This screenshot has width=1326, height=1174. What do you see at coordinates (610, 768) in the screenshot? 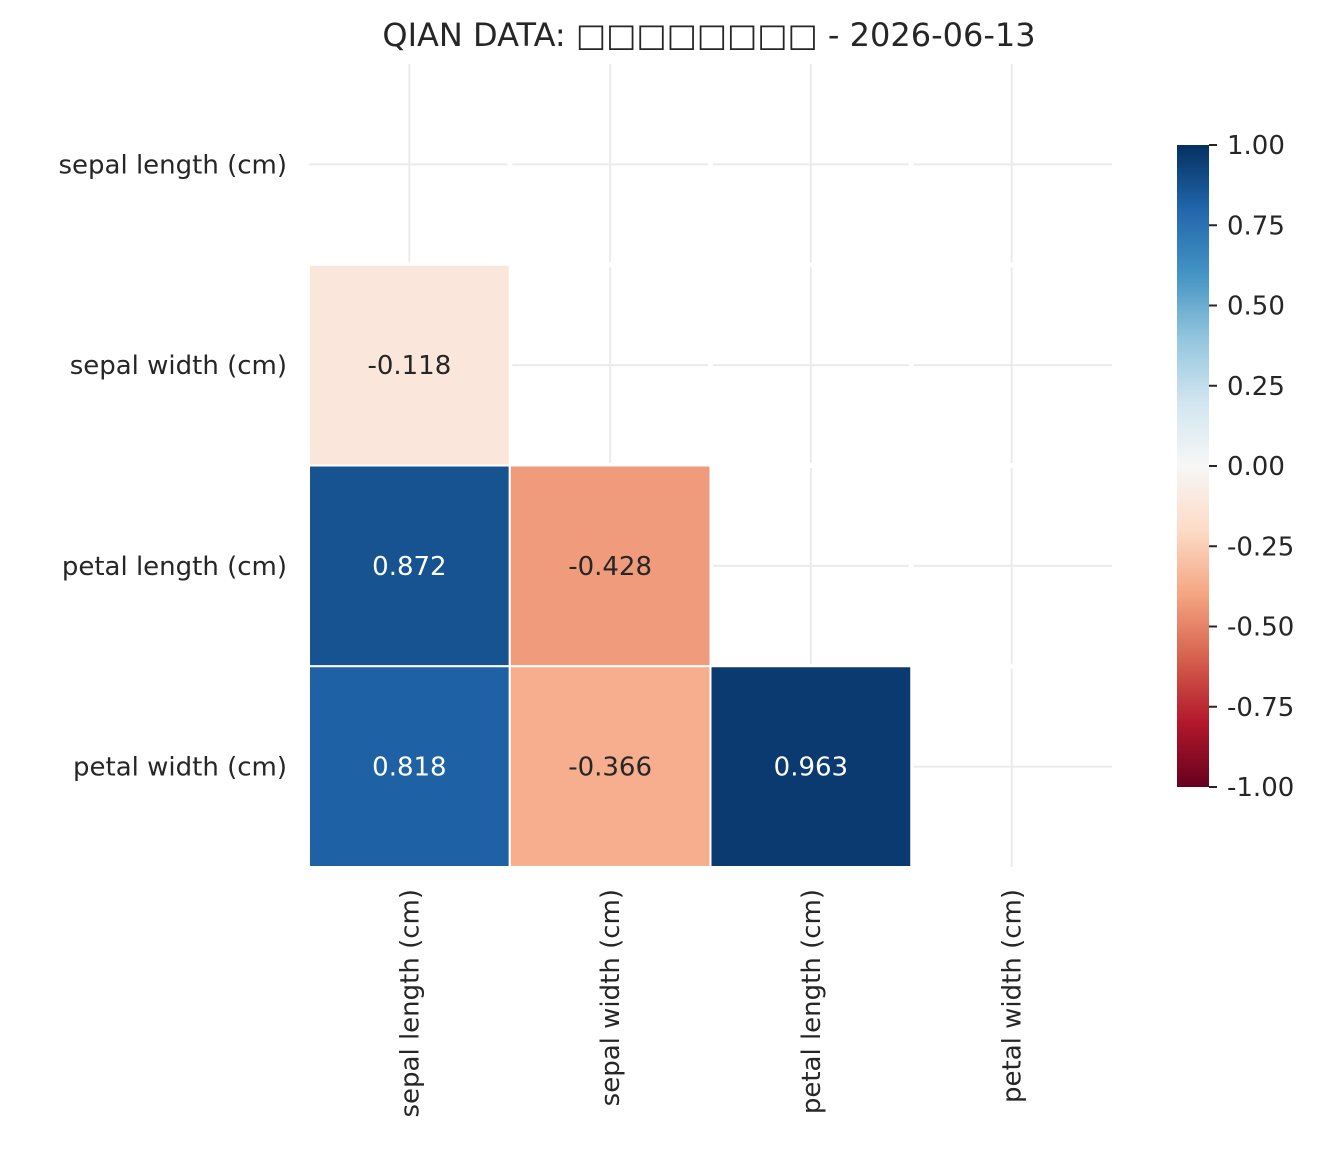
I see `cell-value-label: -0.366` at bounding box center [610, 768].